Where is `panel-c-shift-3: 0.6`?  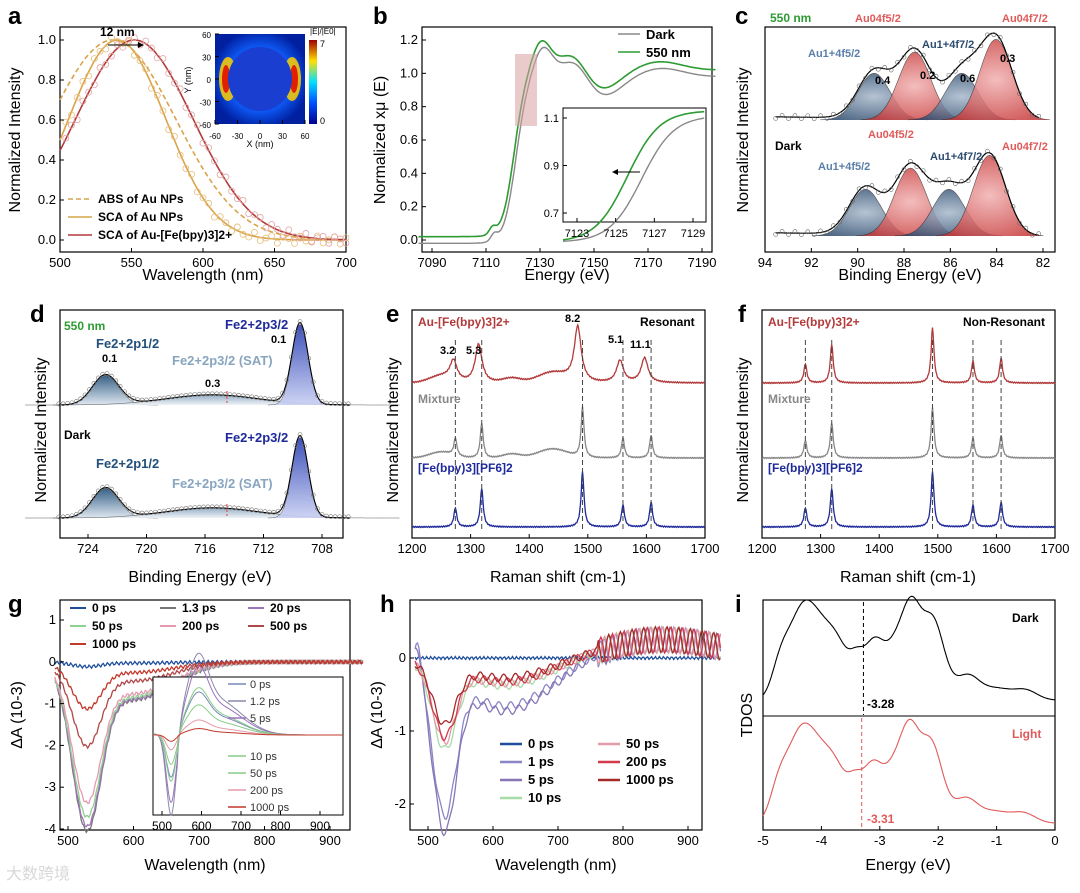
panel-c-shift-3: 0.6 is located at coordinates (967, 79).